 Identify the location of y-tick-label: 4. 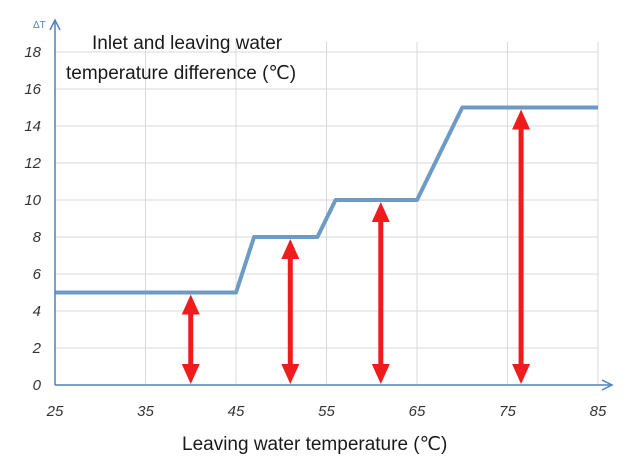
(37, 311).